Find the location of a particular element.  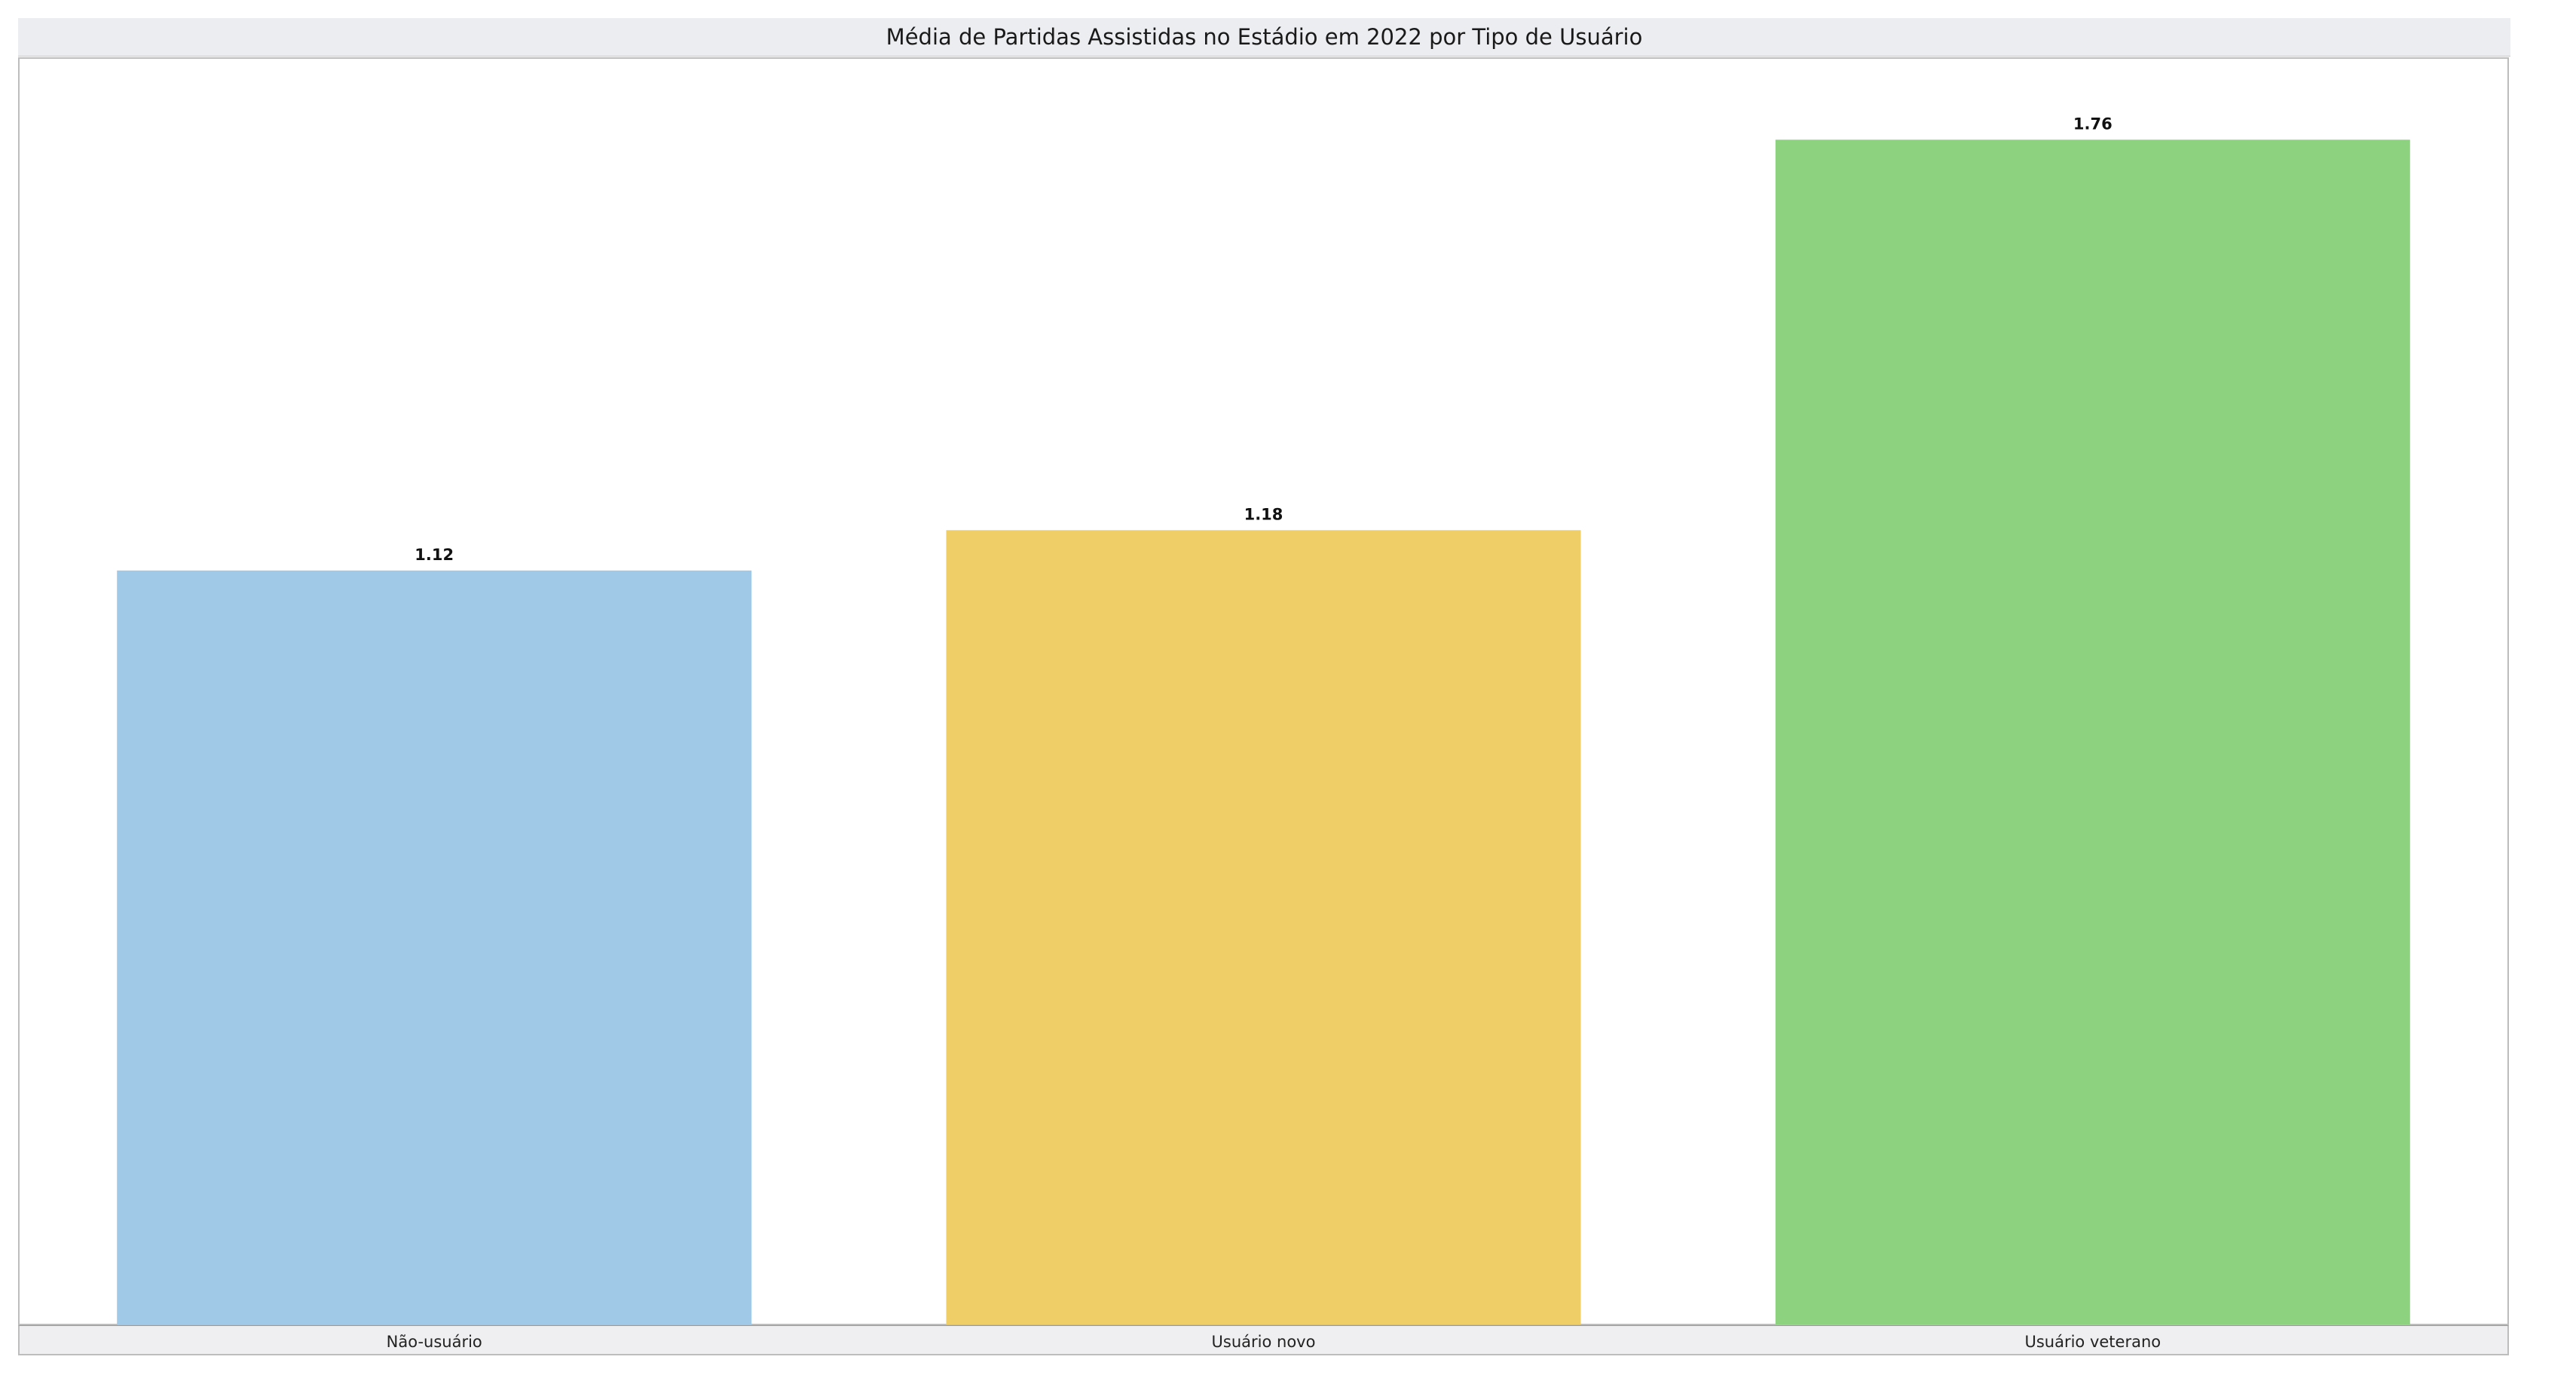

x-tick-label-1: Não-usuário is located at coordinates (434, 1342).